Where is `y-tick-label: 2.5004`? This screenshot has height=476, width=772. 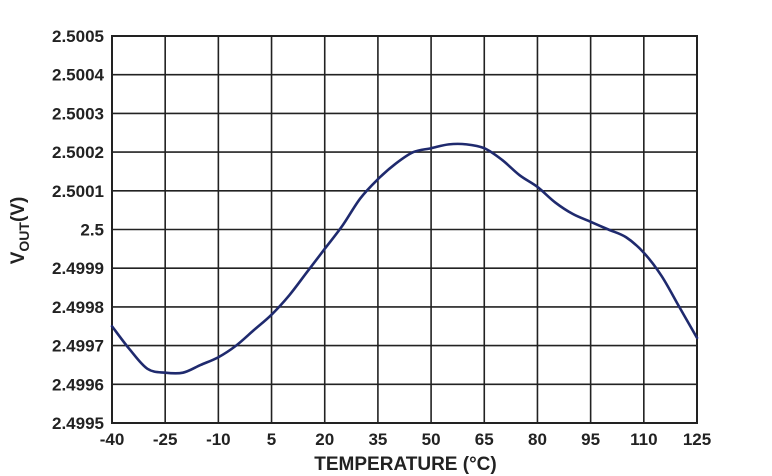 y-tick-label: 2.5004 is located at coordinates (78, 75).